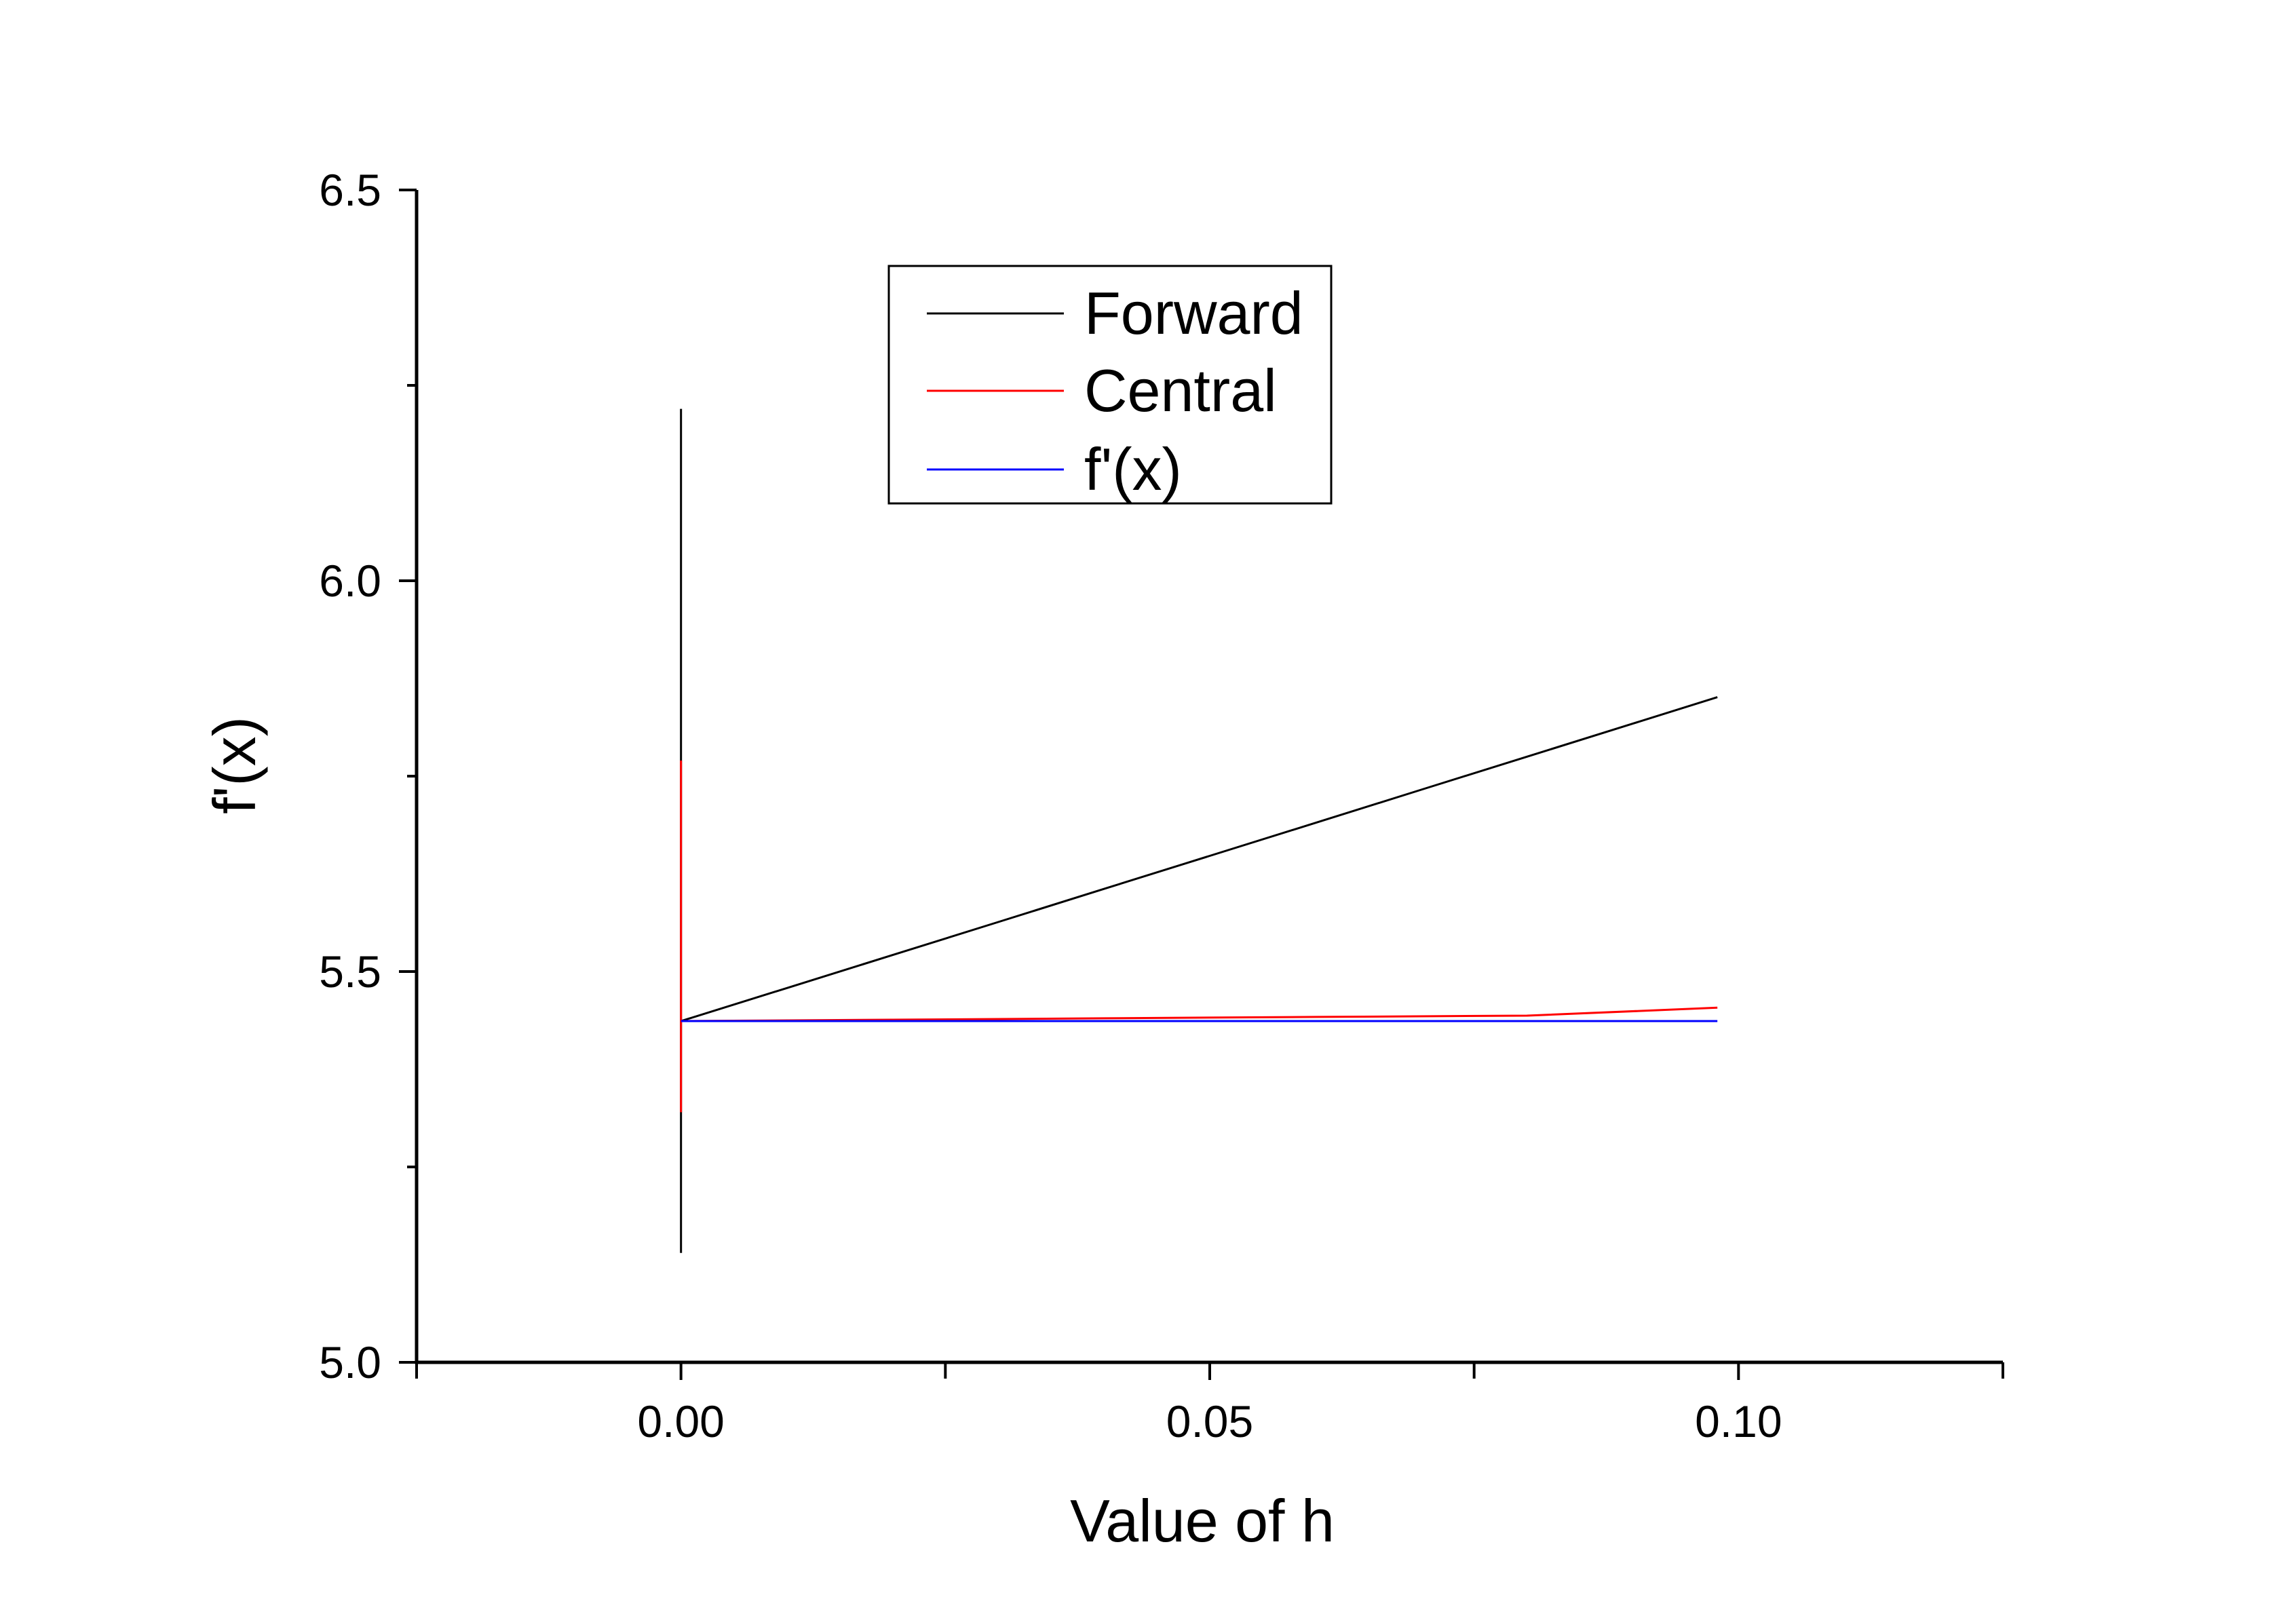 This screenshot has height=1612, width=2296. I want to click on x-tick-label: 0.05, so click(1209, 1421).